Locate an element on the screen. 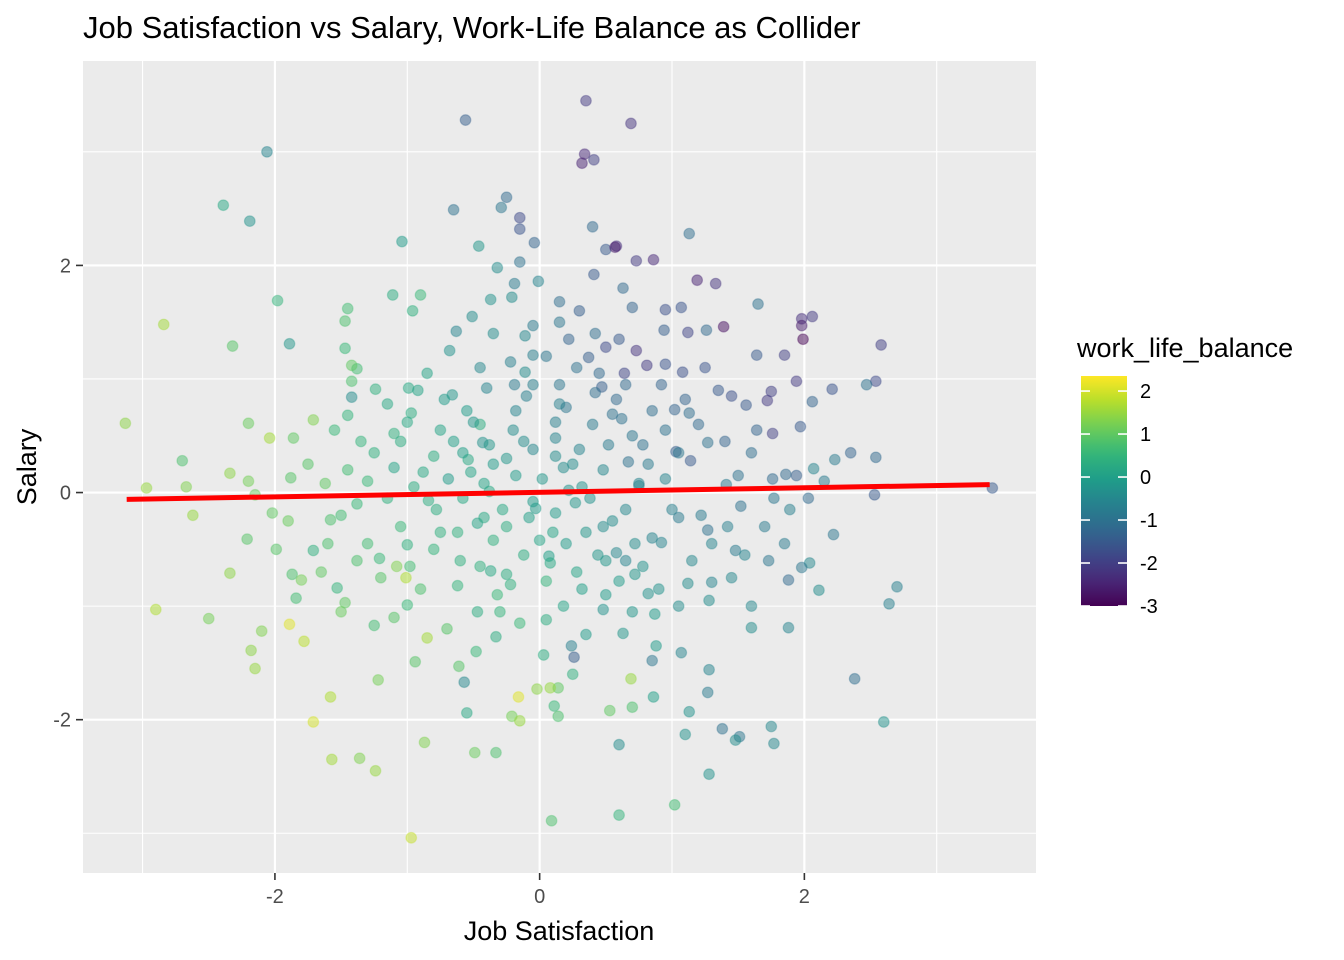 This screenshot has height=960, width=1344. x-tick-label: -2 is located at coordinates (275, 897).